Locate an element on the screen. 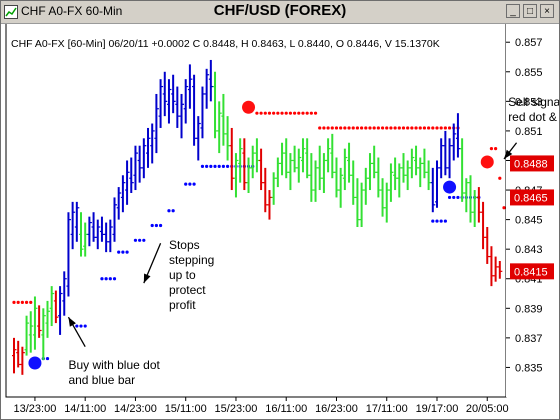 This screenshot has width=560, height=420. y-axis-area is located at coordinates (532, 210).